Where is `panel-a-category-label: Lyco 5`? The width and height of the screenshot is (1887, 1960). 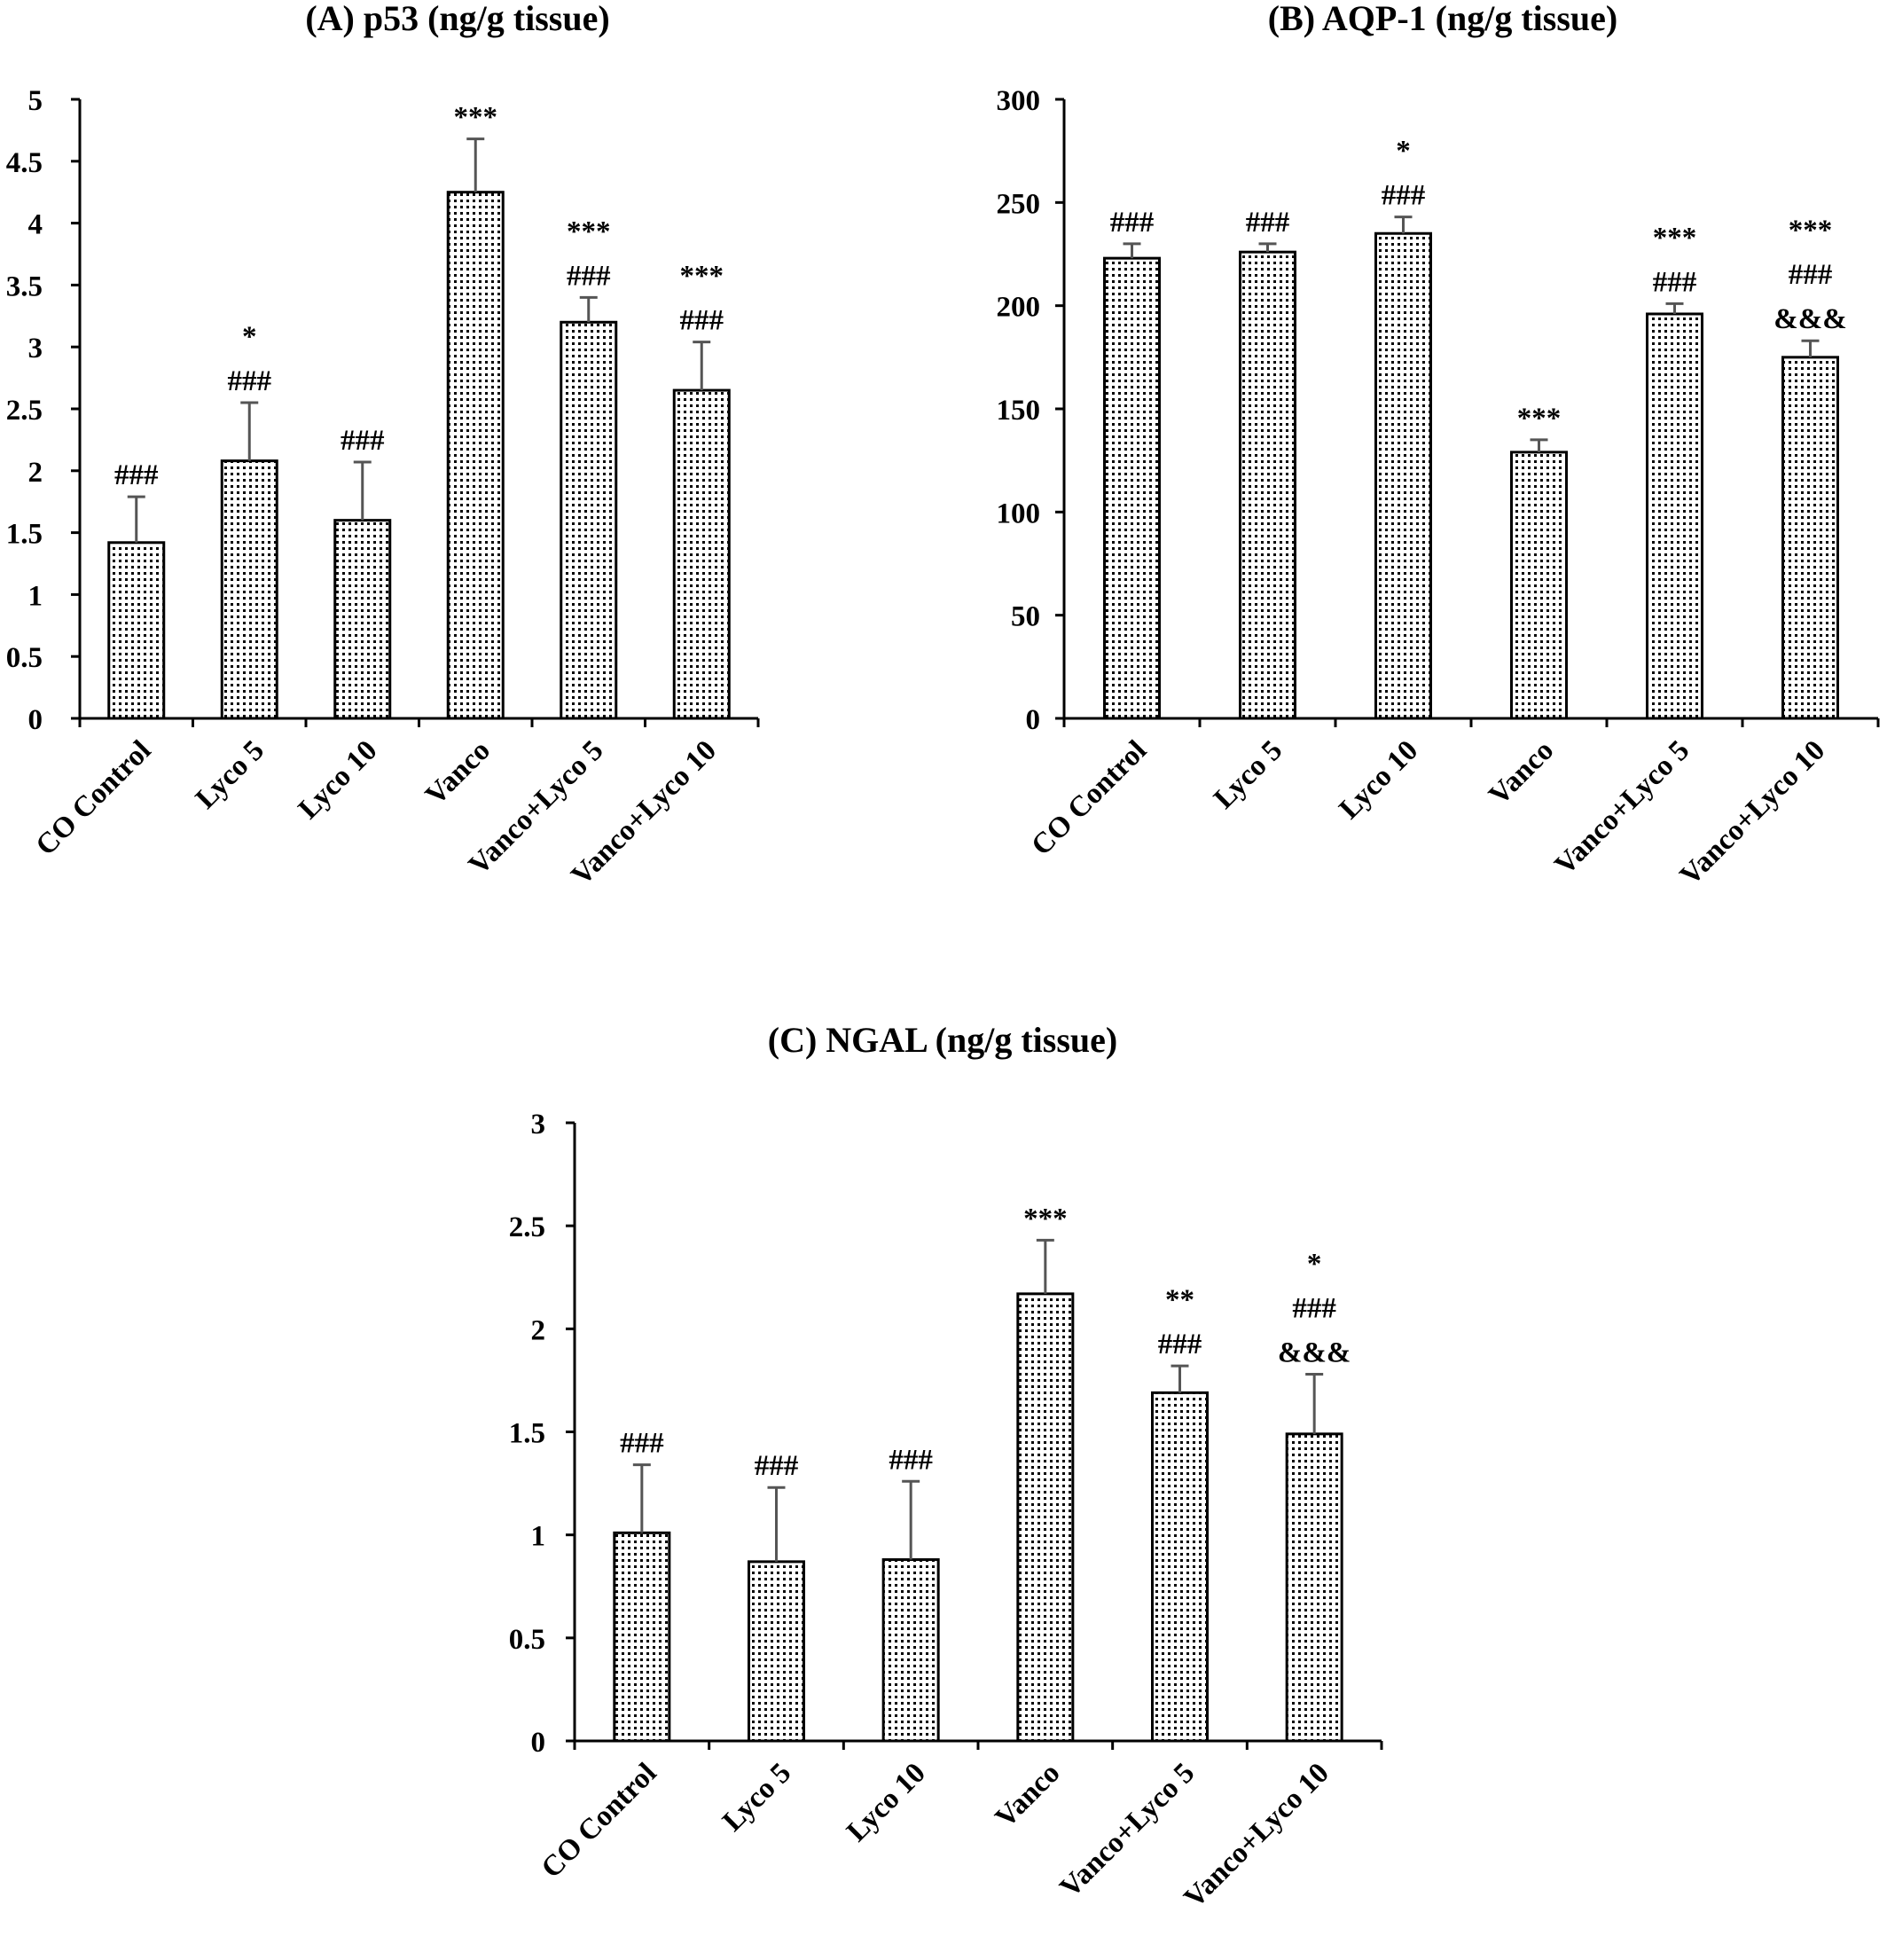 panel-a-category-label: Lyco 5 is located at coordinates (230, 774).